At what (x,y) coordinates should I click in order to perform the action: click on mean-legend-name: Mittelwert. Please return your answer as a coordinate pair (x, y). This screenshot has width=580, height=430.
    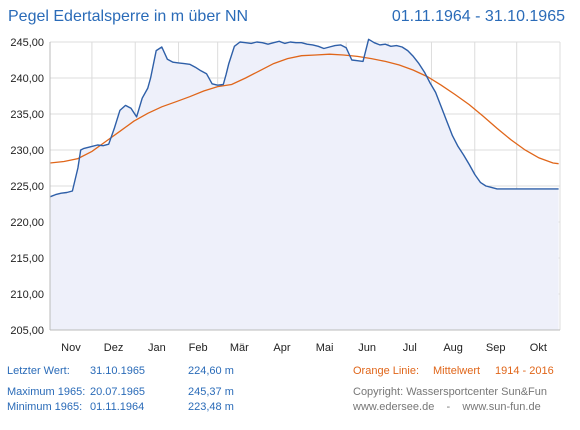
    Looking at the image, I should click on (457, 371).